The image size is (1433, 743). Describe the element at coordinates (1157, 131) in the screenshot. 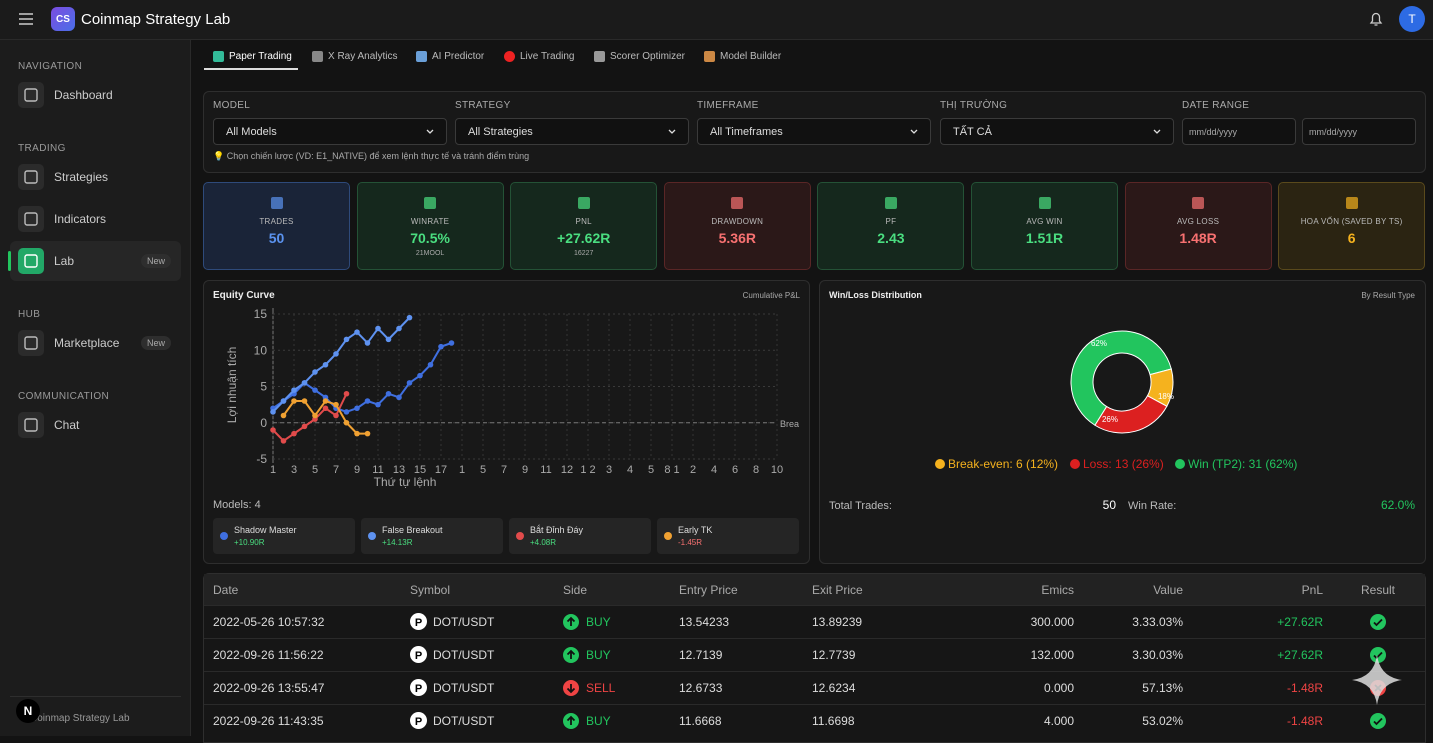

I see `chevron` at that location.